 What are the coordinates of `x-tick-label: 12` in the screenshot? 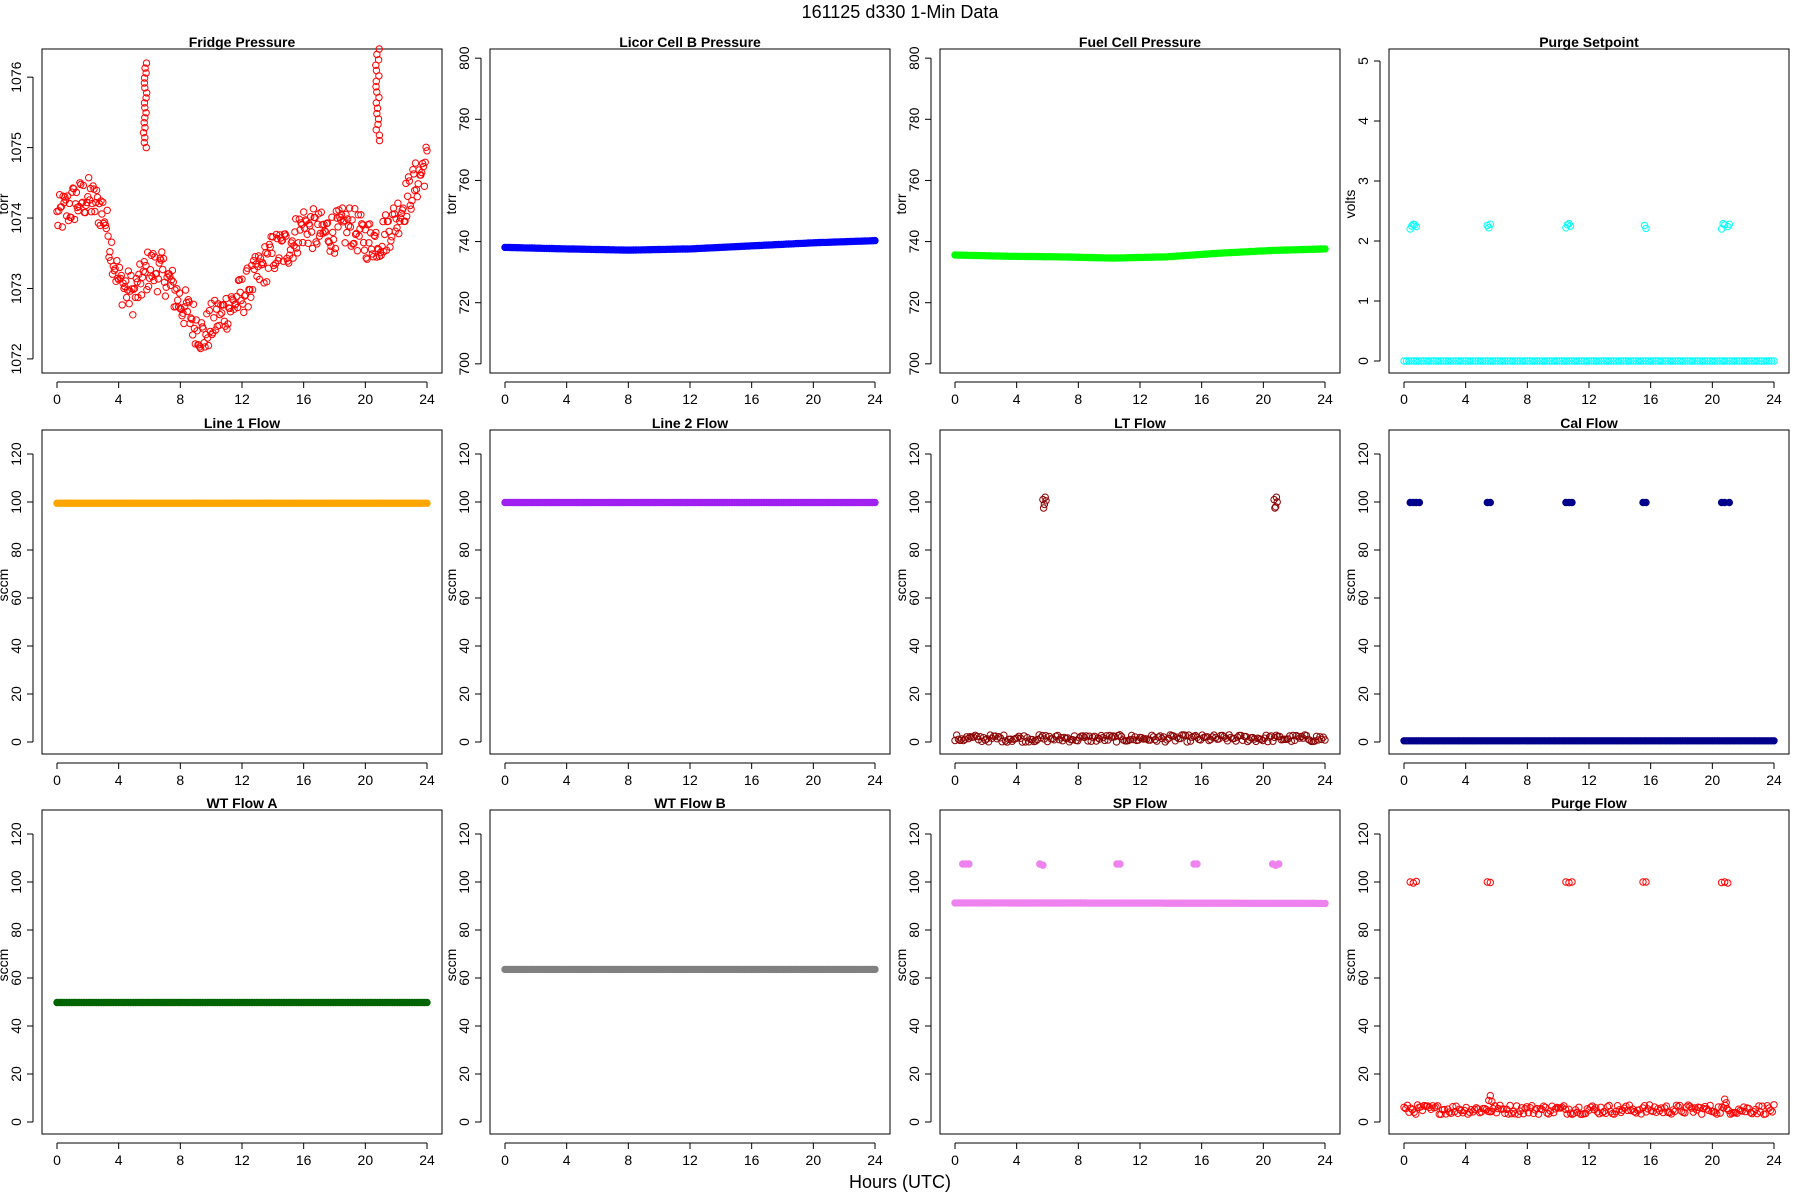 It's located at (242, 780).